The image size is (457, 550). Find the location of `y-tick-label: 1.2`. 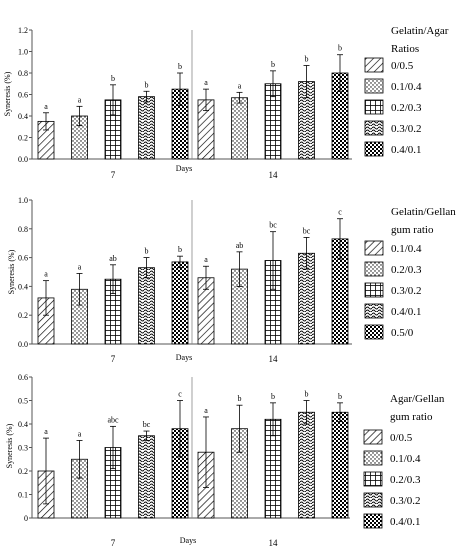

y-tick-label: 1.2 is located at coordinates (23, 30).